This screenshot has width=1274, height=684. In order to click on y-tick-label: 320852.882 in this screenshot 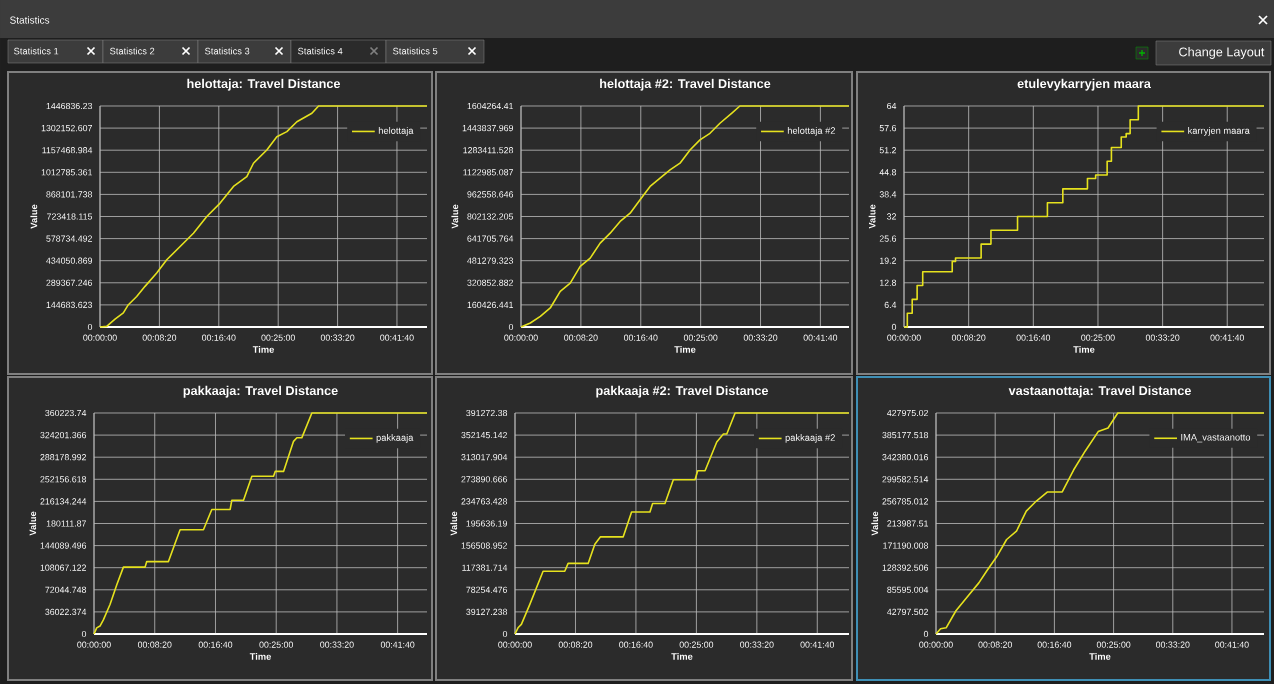, I will do `click(490, 282)`.